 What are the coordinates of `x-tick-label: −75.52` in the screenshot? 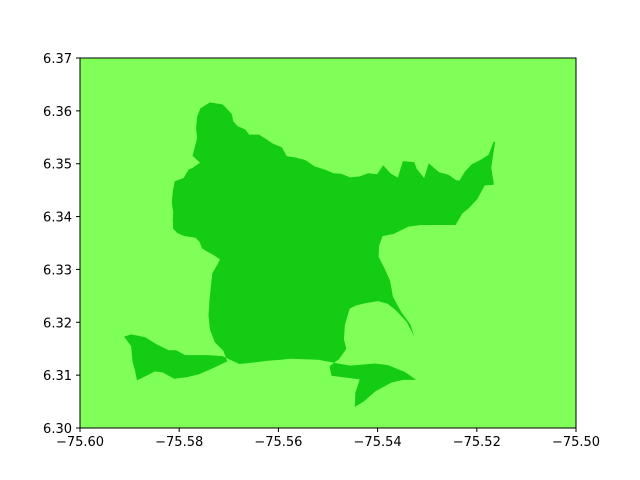 It's located at (477, 442).